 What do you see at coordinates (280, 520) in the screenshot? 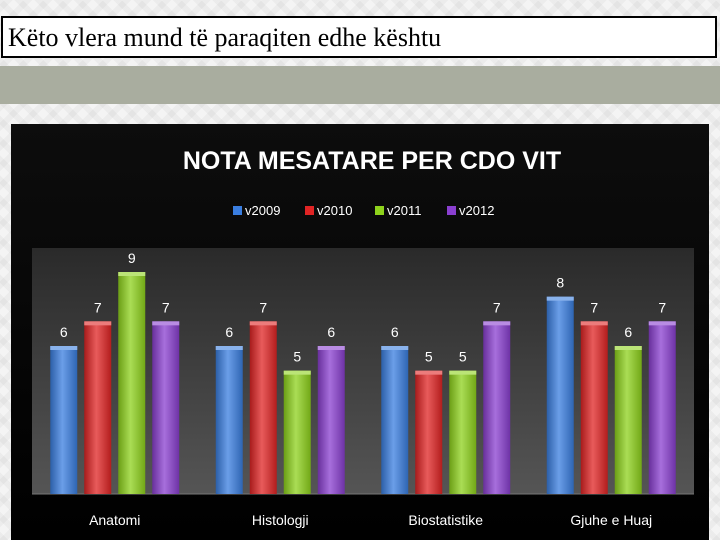
I see `category-label: Histologji` at bounding box center [280, 520].